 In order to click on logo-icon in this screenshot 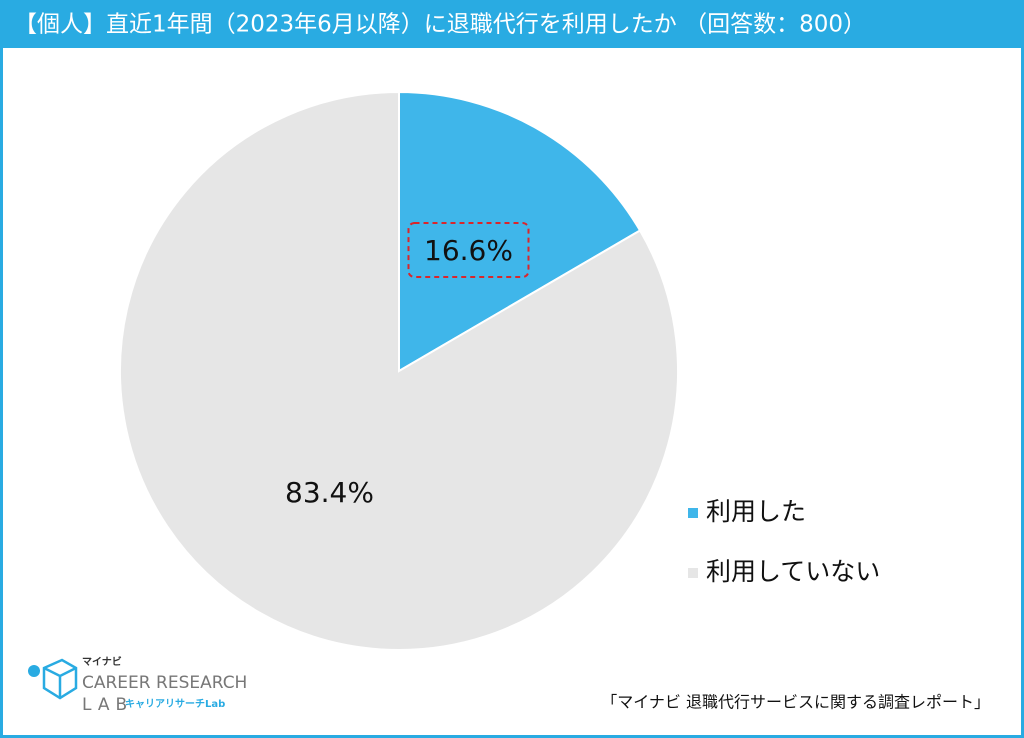, I will do `click(53, 679)`.